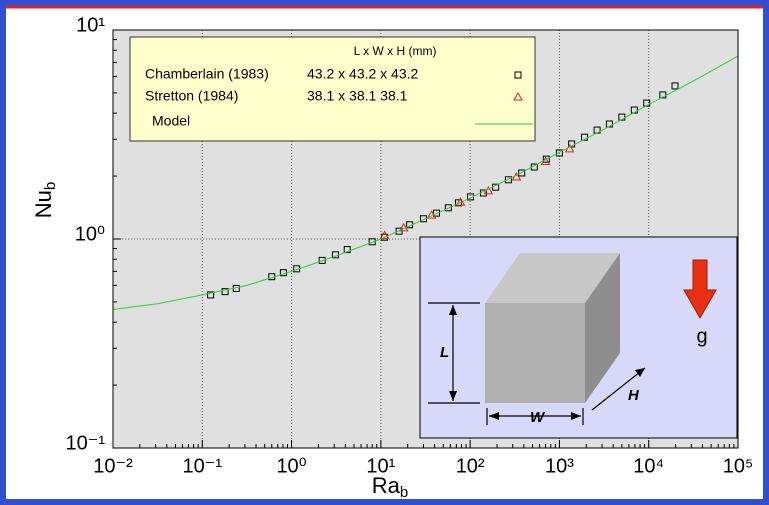 The height and width of the screenshot is (505, 769). Describe the element at coordinates (90, 234) in the screenshot. I see `y-tick-label: 10⁰` at that location.